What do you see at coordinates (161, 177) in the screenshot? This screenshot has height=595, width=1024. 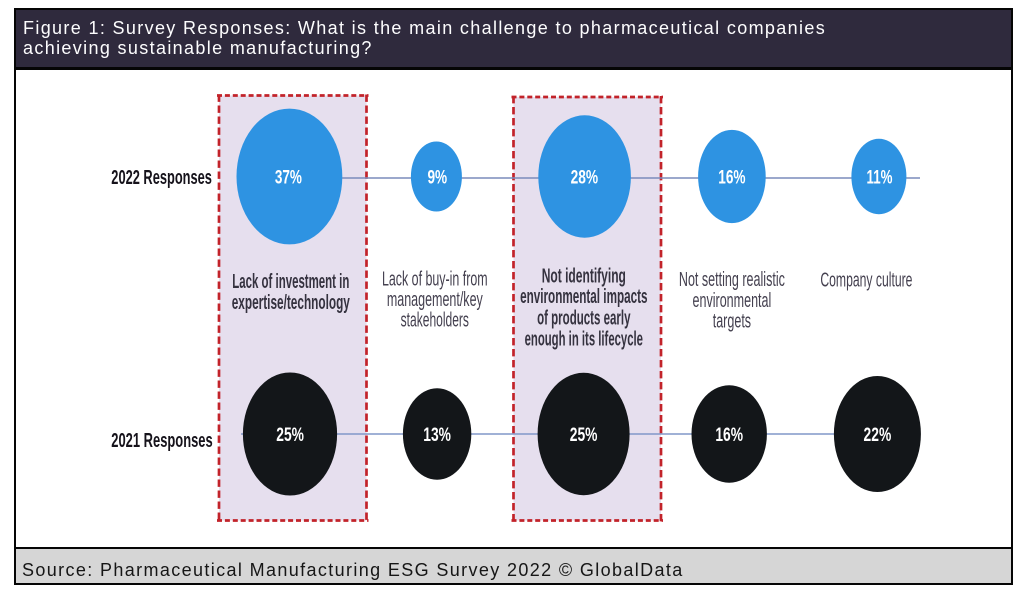 I see `svg-text: 2022 Responses` at bounding box center [161, 177].